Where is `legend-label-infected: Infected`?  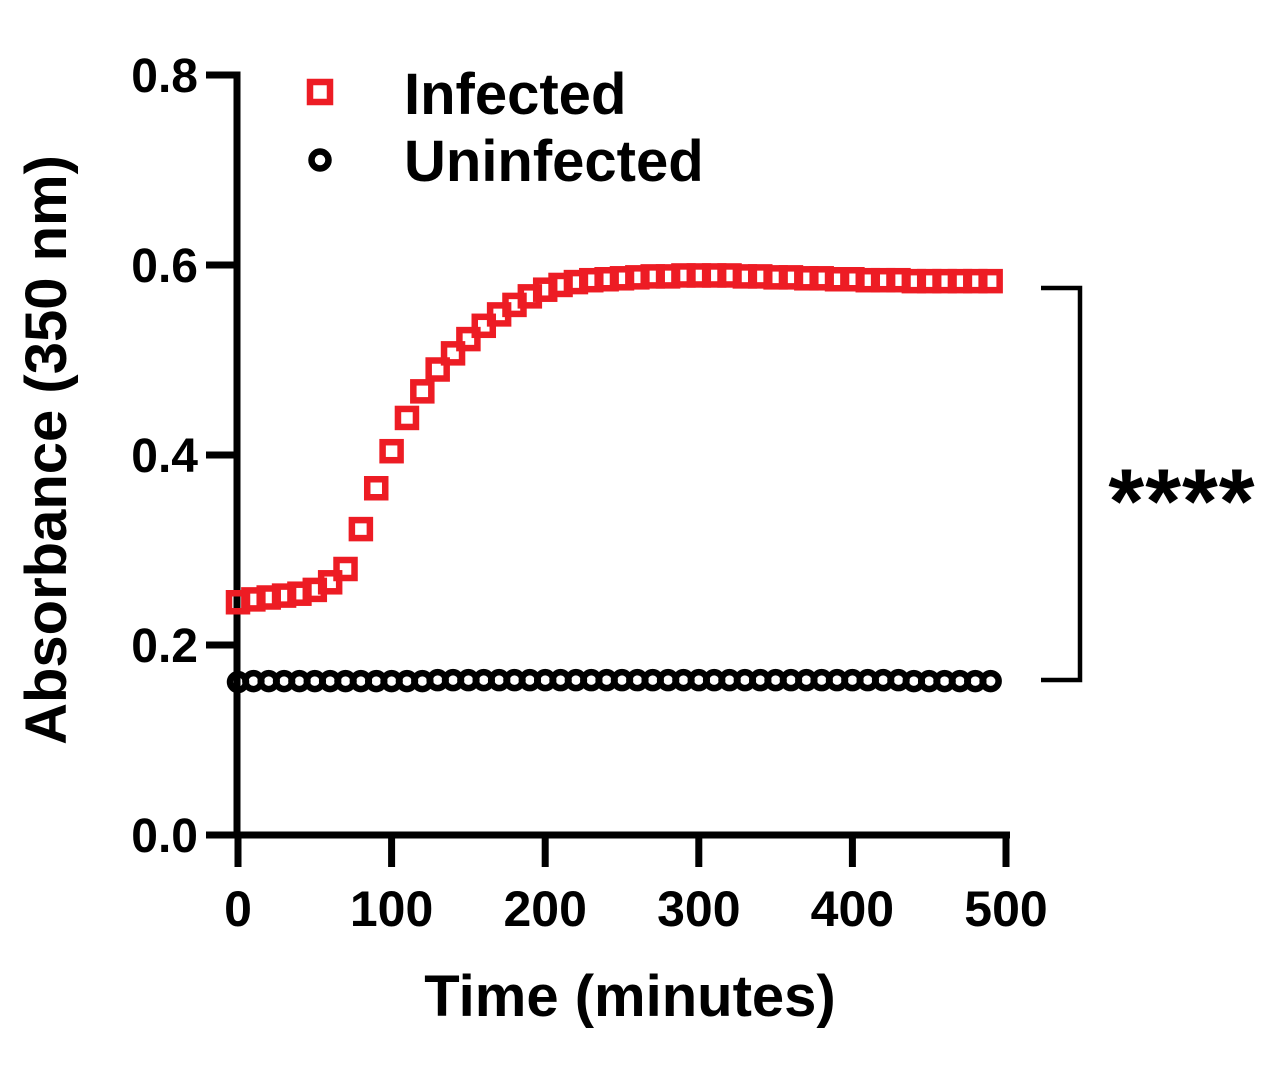 legend-label-infected: Infected is located at coordinates (515, 94).